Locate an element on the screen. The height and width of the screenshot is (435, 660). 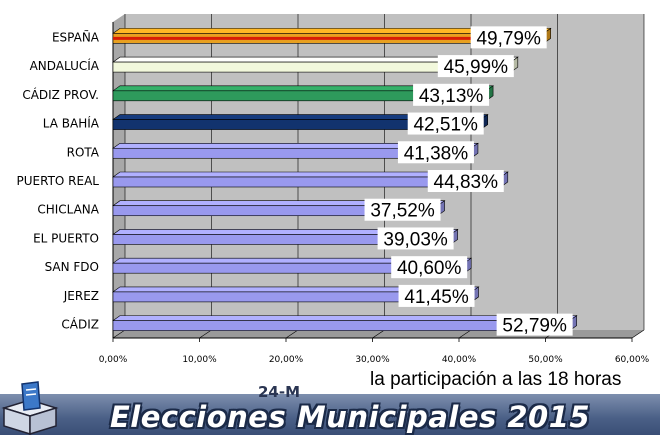
category-label: LA BAHÍA is located at coordinates (71, 123).